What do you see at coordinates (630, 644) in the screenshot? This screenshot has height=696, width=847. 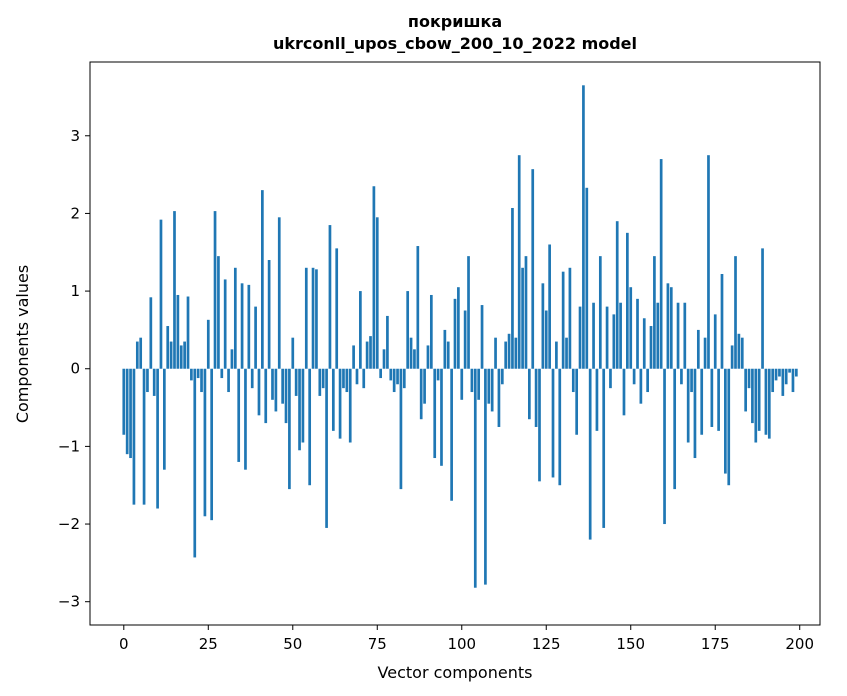 I see `x-tick-label: 150` at bounding box center [630, 644].